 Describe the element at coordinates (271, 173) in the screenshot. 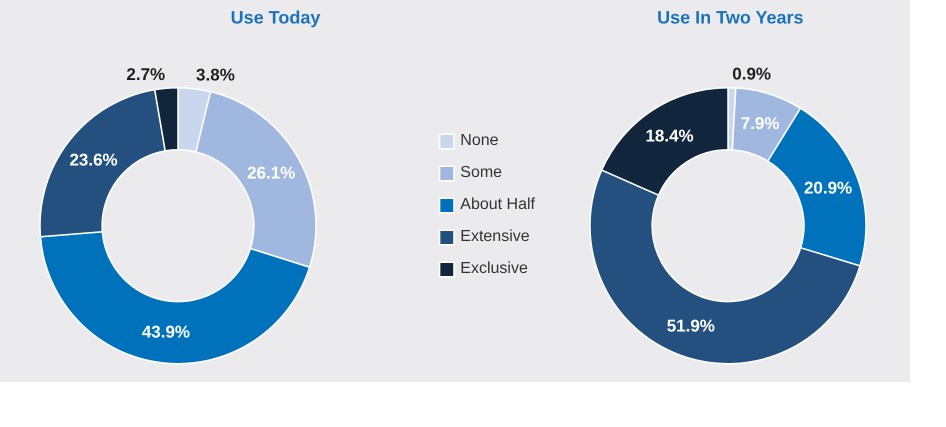

I see `data-label: 26.1%` at that location.